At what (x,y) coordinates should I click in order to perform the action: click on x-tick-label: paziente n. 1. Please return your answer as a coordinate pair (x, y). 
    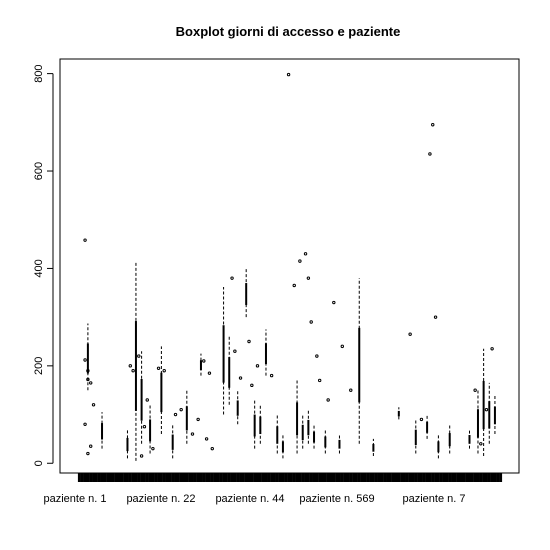
    Looking at the image, I should click on (75, 499).